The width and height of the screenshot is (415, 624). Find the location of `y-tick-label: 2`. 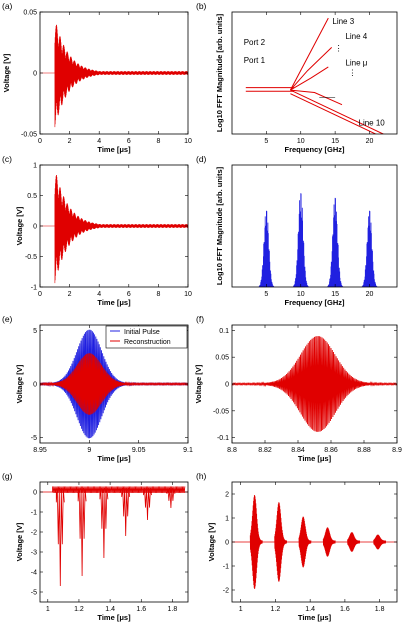

y-tick-label: 2 is located at coordinates (227, 495).